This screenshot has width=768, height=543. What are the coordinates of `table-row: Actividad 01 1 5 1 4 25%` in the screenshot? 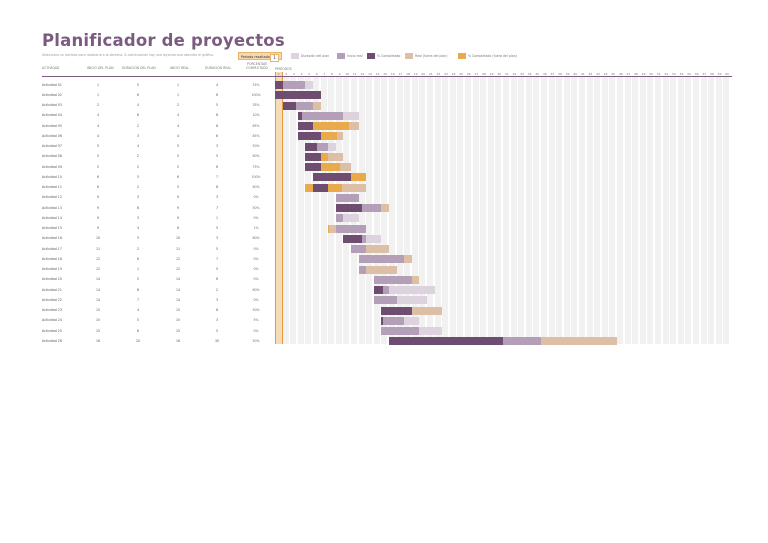 It's located at (384, 85).